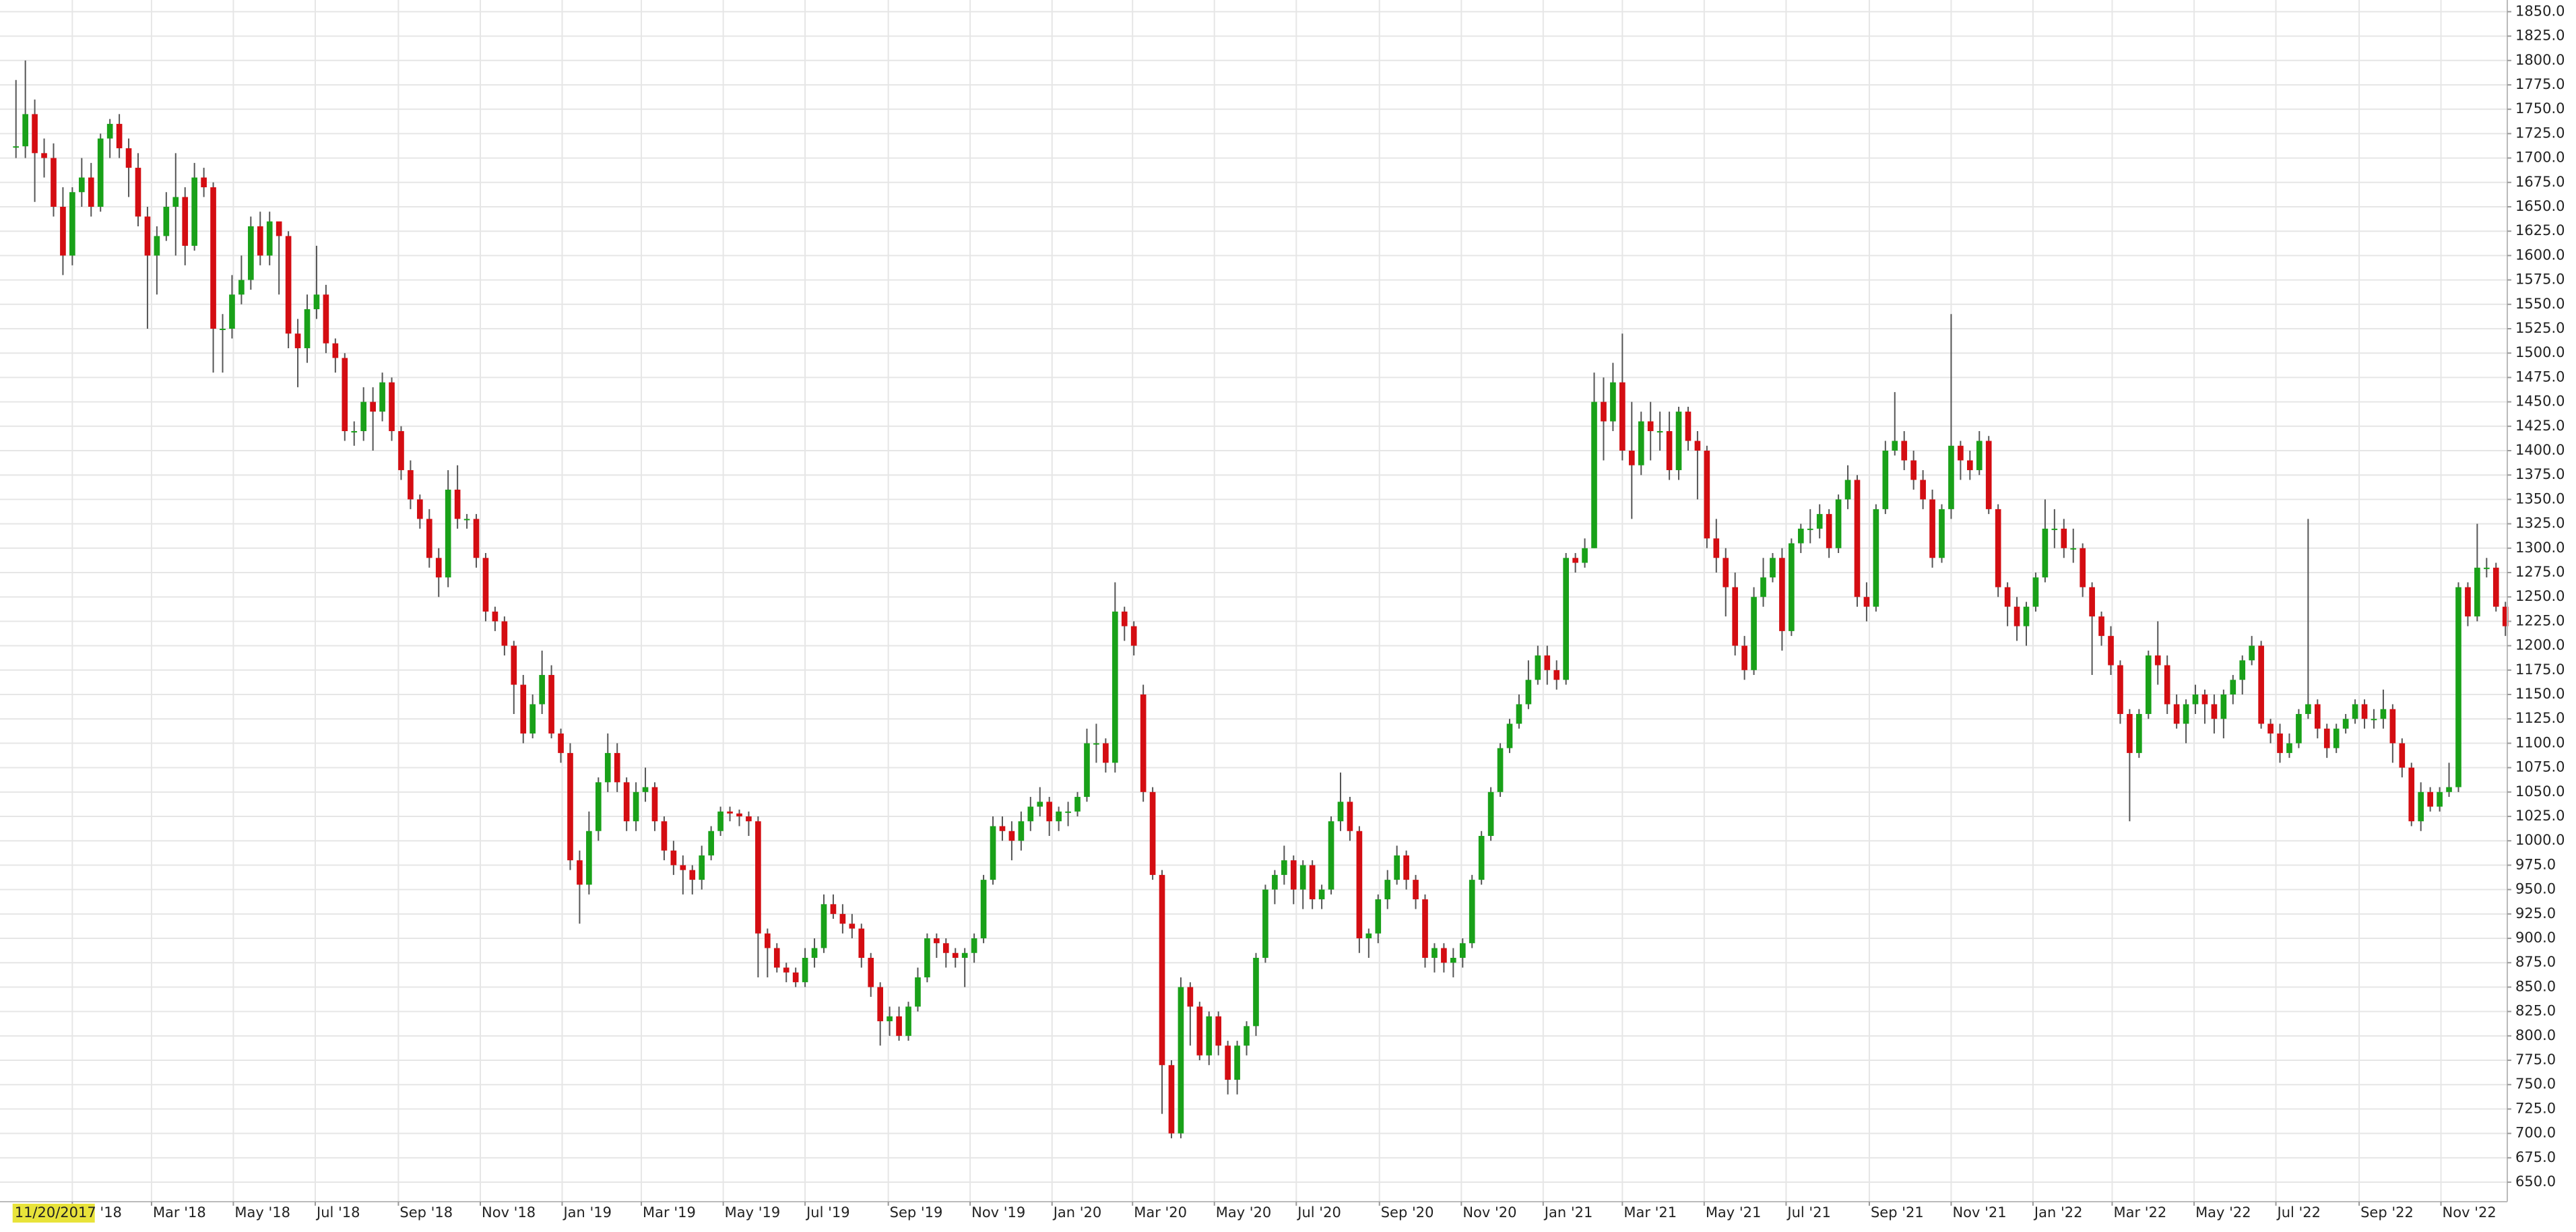 The image size is (2576, 1232). I want to click on crosshair-label-bg, so click(54, 1213).